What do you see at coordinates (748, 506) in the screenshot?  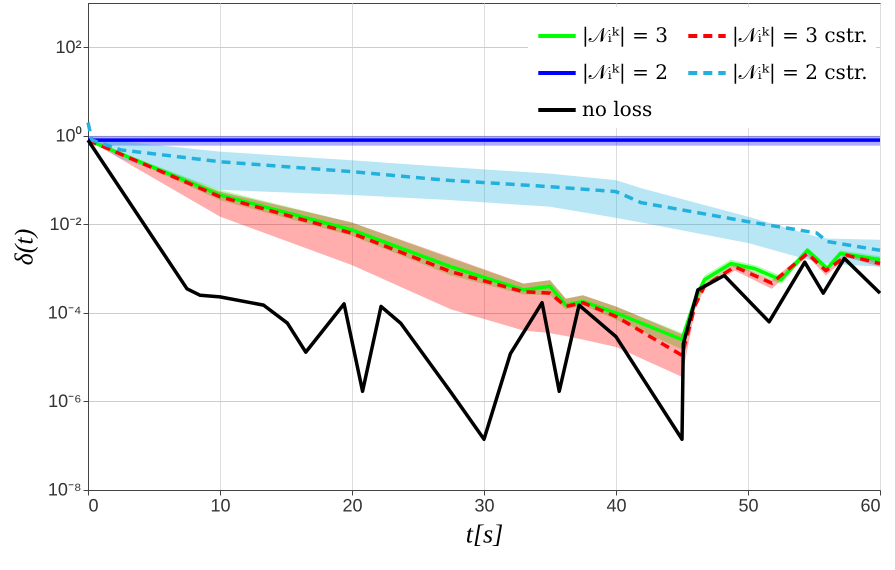 I see `x-tick-label: 50` at bounding box center [748, 506].